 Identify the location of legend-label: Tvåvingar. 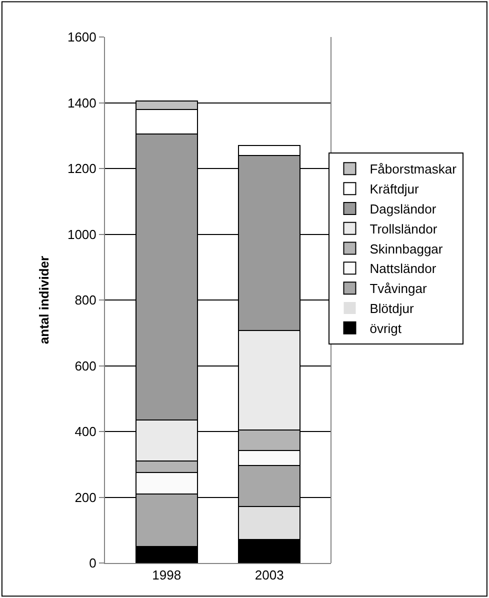
(399, 288).